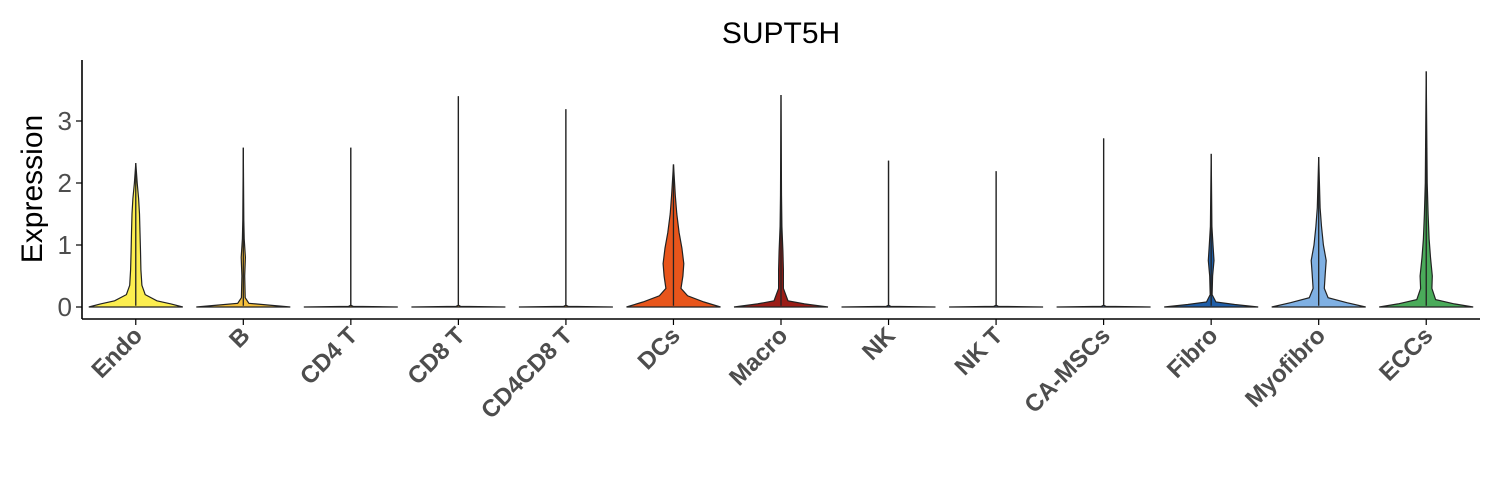 The height and width of the screenshot is (500, 1500). What do you see at coordinates (65, 121) in the screenshot?
I see `y-tick-label: 3` at bounding box center [65, 121].